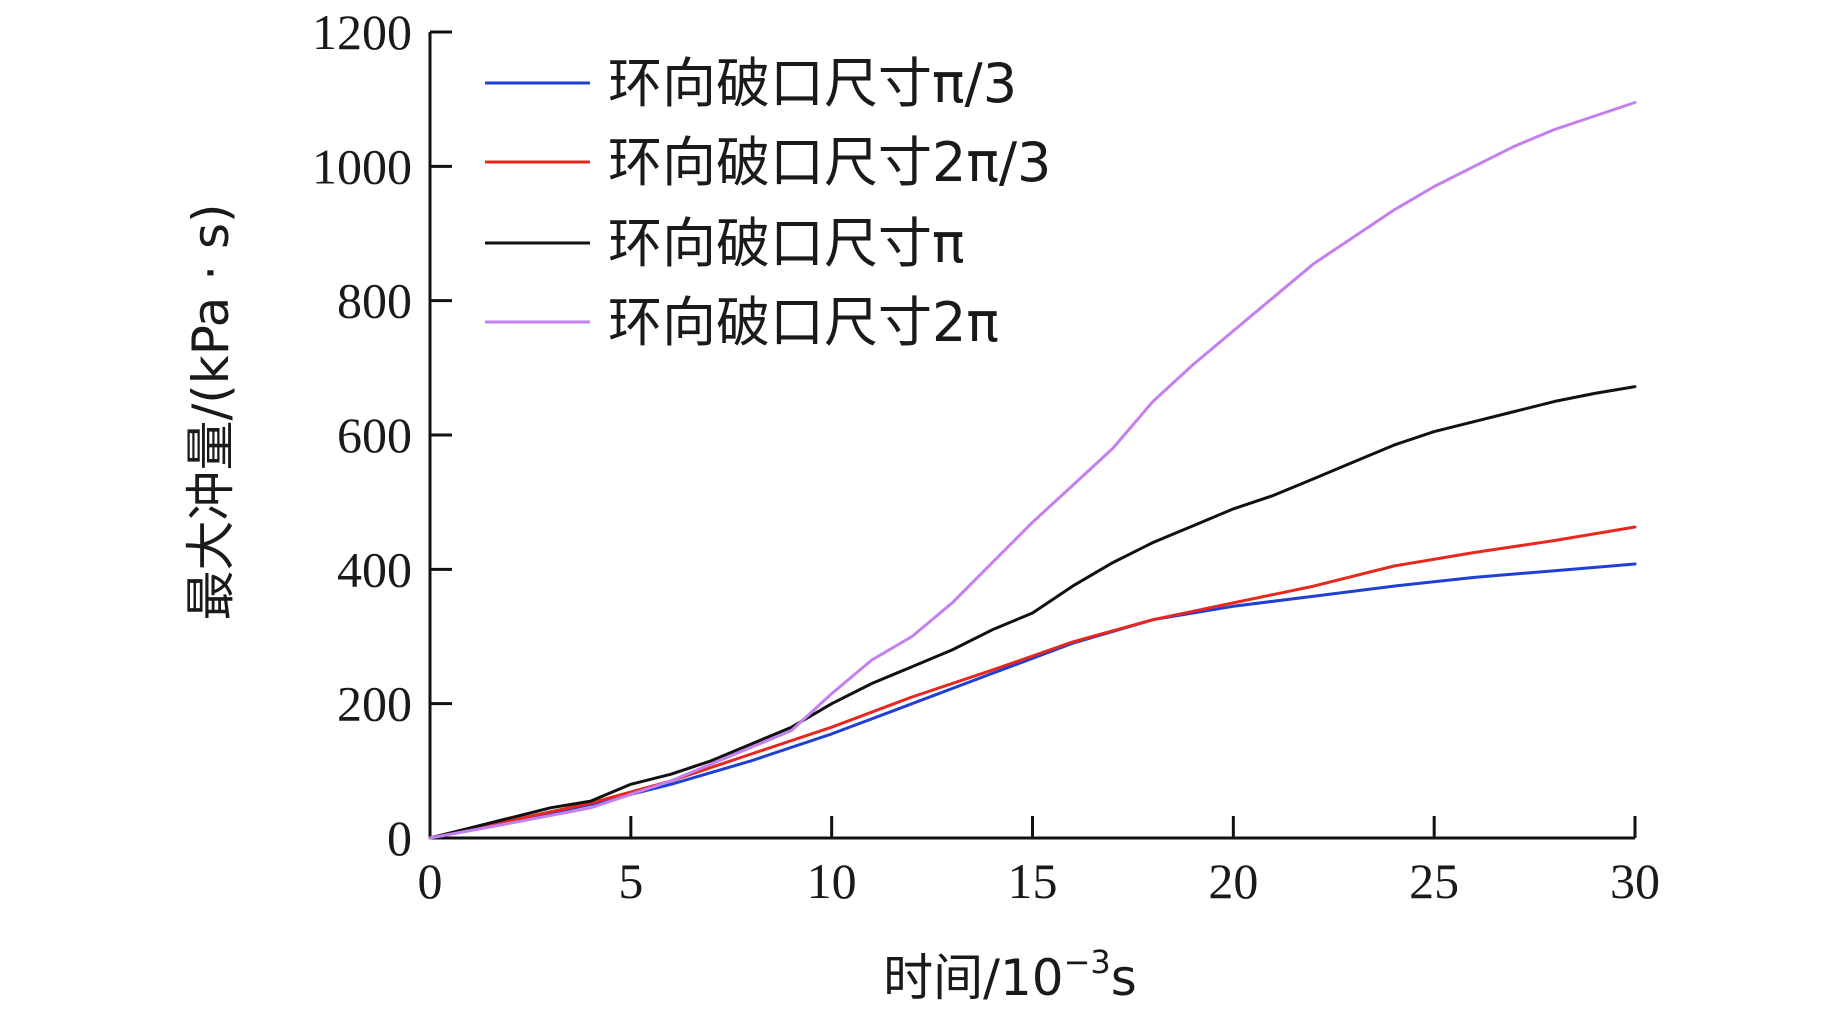 This screenshot has height=1016, width=1843. I want to click on x-tick-label: 0, so click(430, 881).